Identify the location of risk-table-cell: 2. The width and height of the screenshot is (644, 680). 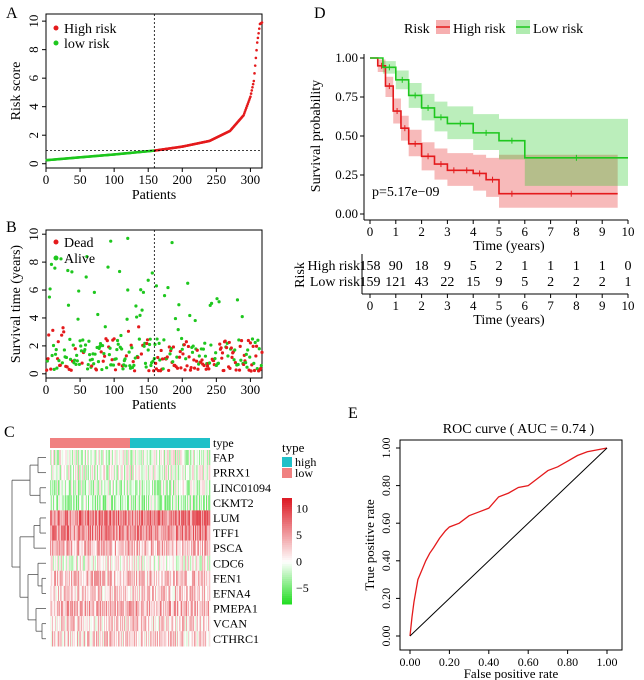
(550, 282).